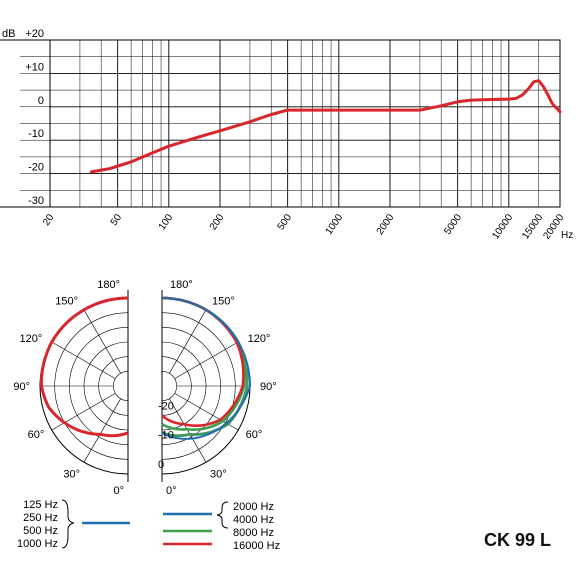 The image size is (584, 584). Describe the element at coordinates (71, 475) in the screenshot. I see `polar-angle-label-left: 30°` at that location.